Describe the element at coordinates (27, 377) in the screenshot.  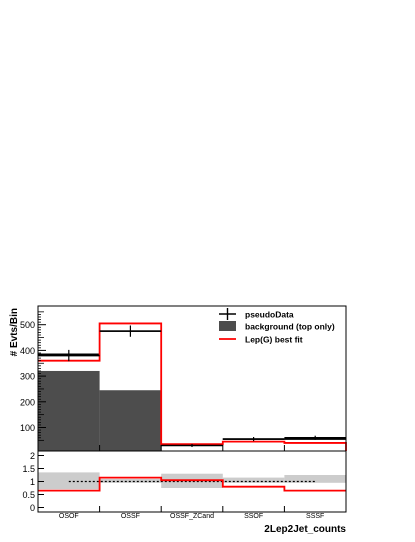
I see `y-tick-label-2: 300` at that location.